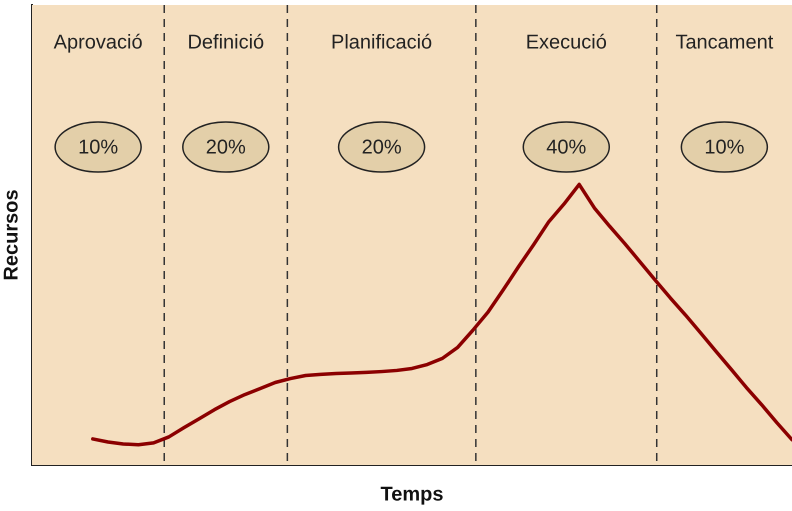 The image size is (792, 511). What do you see at coordinates (566, 43) in the screenshot?
I see `text: Execució` at bounding box center [566, 43].